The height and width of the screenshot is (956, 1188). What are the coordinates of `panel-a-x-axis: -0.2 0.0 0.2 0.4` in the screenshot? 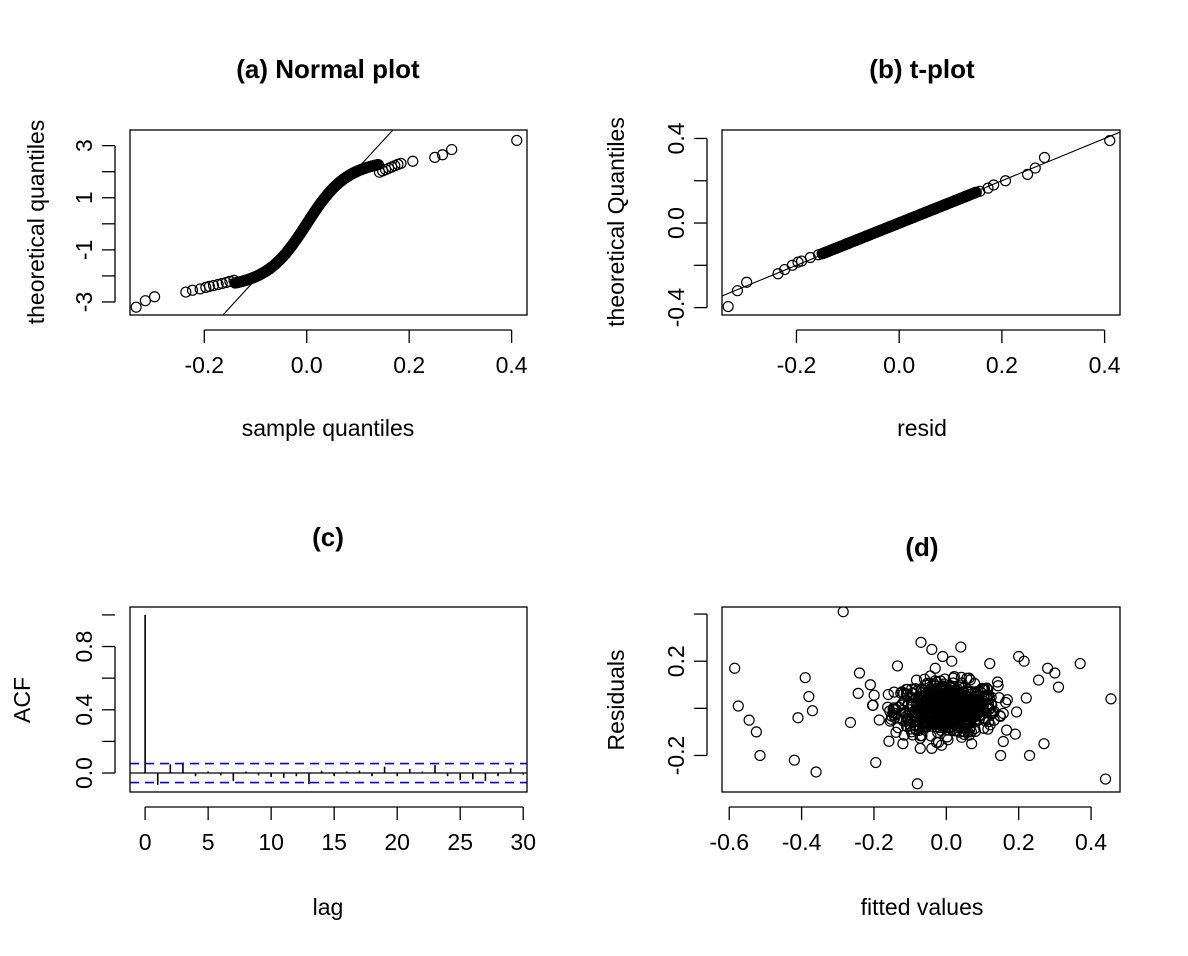 It's located at (356, 353).